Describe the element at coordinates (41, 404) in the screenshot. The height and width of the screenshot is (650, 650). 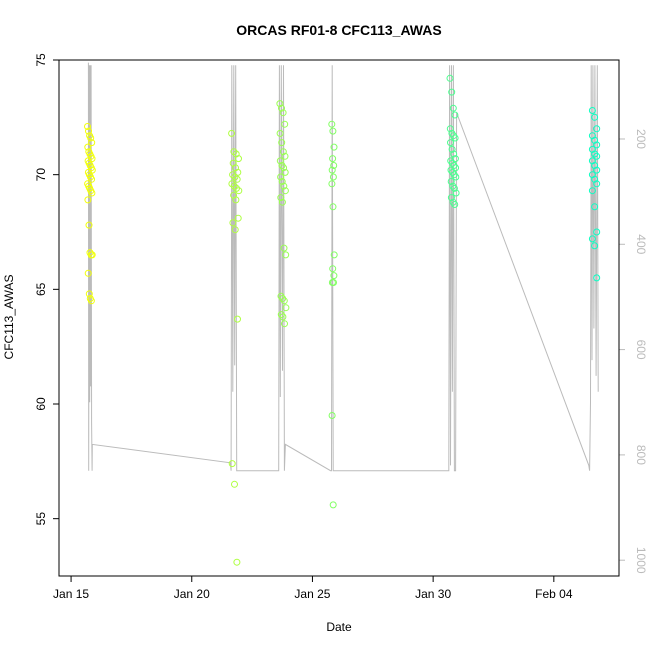
I see `y-tick-label: 60` at that location.